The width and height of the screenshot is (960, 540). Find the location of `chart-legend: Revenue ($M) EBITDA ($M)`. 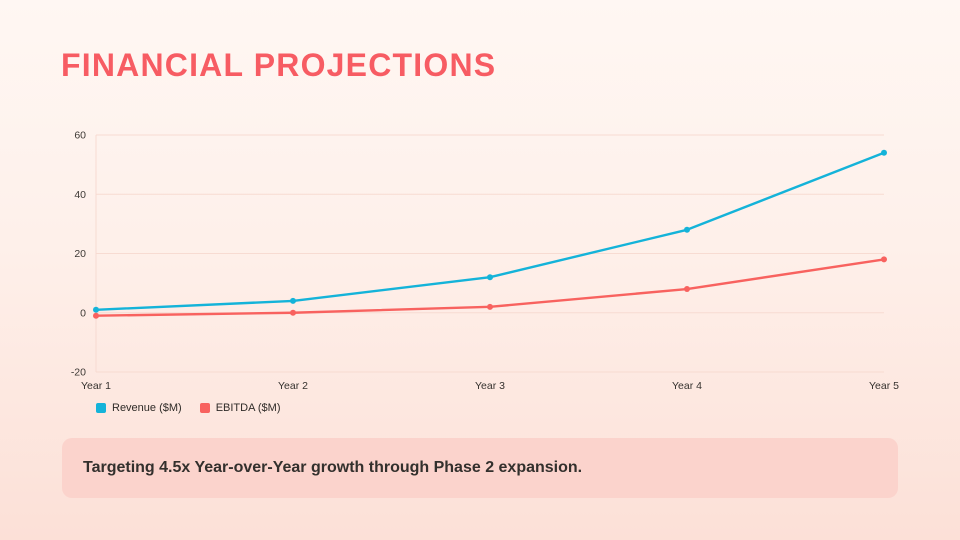

chart-legend: Revenue ($M) EBITDA ($M) is located at coordinates (188, 408).